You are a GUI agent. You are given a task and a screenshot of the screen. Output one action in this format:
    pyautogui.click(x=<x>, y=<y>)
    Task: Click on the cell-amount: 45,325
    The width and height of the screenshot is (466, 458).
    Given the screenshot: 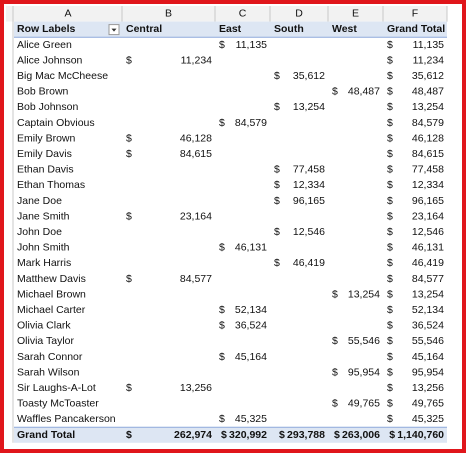 What is the action you would take?
    pyautogui.click(x=428, y=419)
    